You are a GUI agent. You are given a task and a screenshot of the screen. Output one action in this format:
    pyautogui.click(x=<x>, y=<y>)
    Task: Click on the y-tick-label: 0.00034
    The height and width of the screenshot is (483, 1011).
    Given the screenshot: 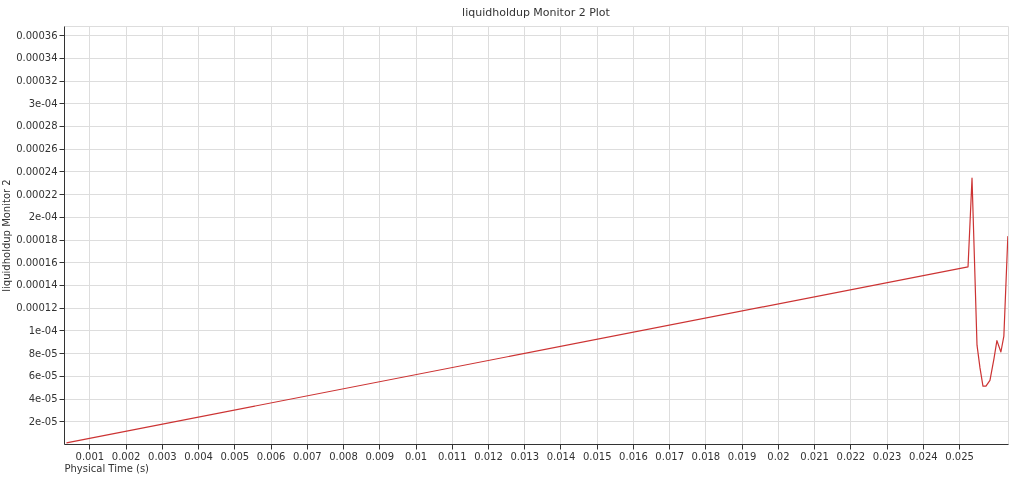 What is the action you would take?
    pyautogui.click(x=37, y=58)
    